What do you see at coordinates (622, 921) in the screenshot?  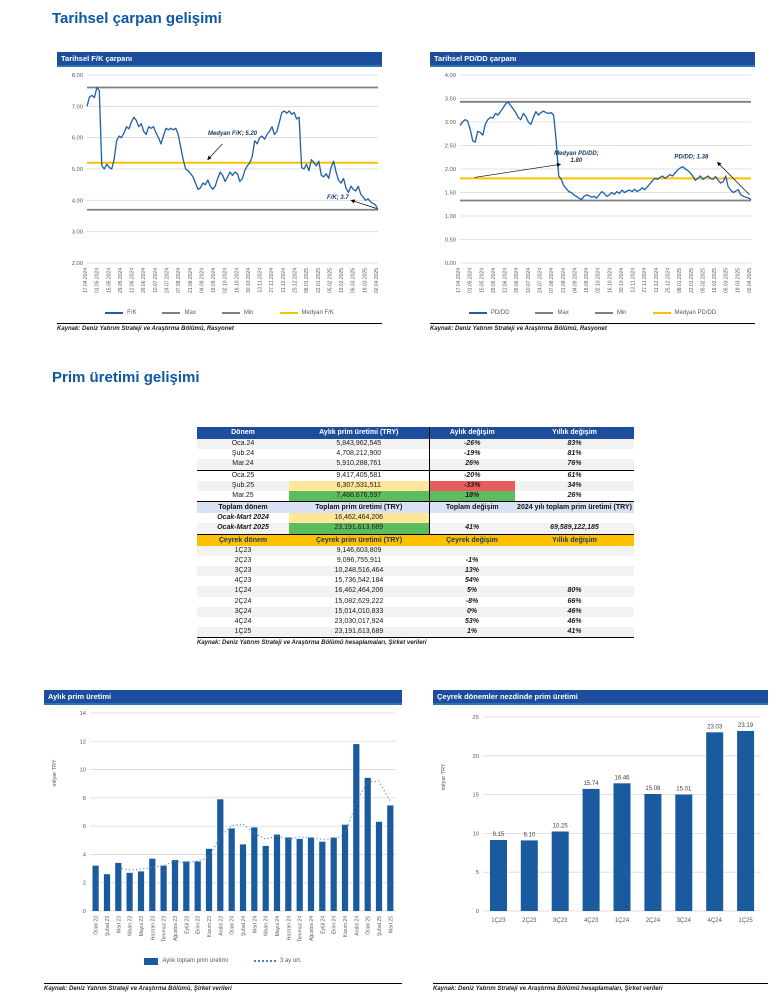 I see `x-axis-labels: 1Ç23 2Ç23 3Ç23 4Ç23 1Ç24 2Ç24 3Ç24 4Ç24 1Ç25` at bounding box center [622, 921].